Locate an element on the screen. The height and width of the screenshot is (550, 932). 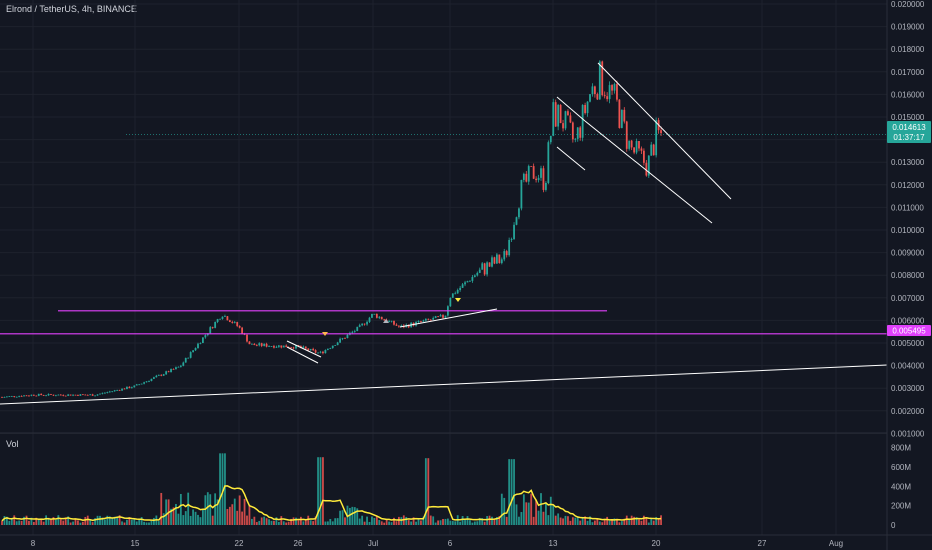
time-tick-label: 20 is located at coordinates (656, 543).